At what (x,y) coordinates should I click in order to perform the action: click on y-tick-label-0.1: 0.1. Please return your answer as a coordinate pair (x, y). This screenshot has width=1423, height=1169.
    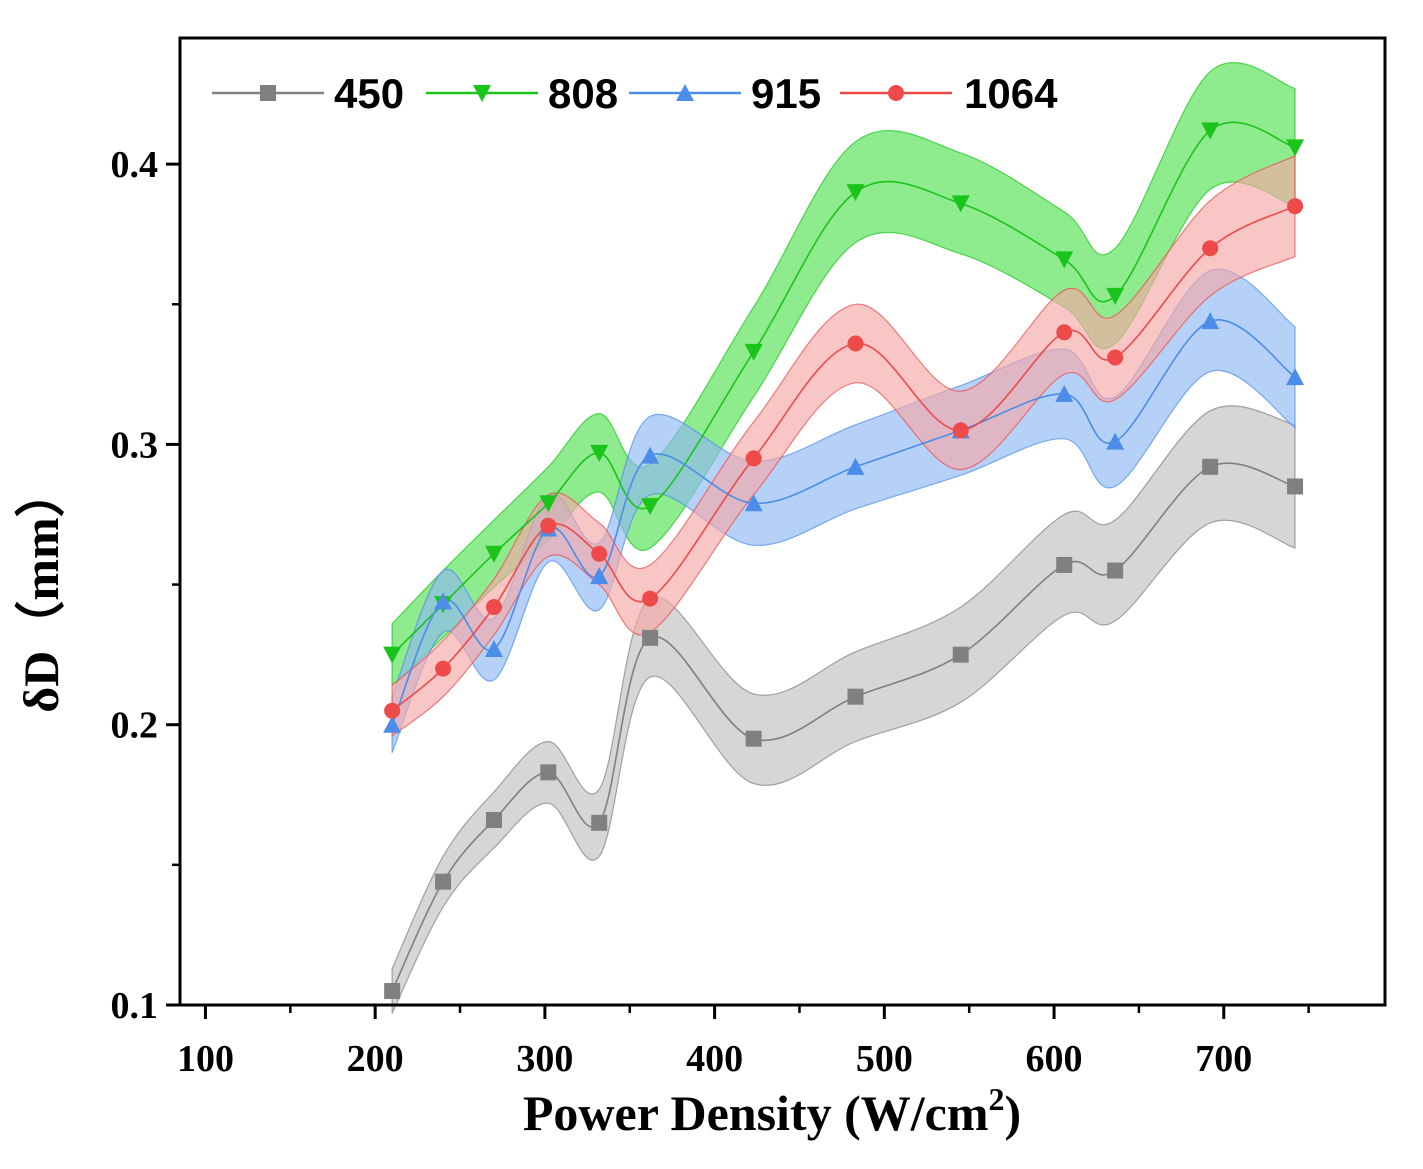
    Looking at the image, I should click on (135, 1006).